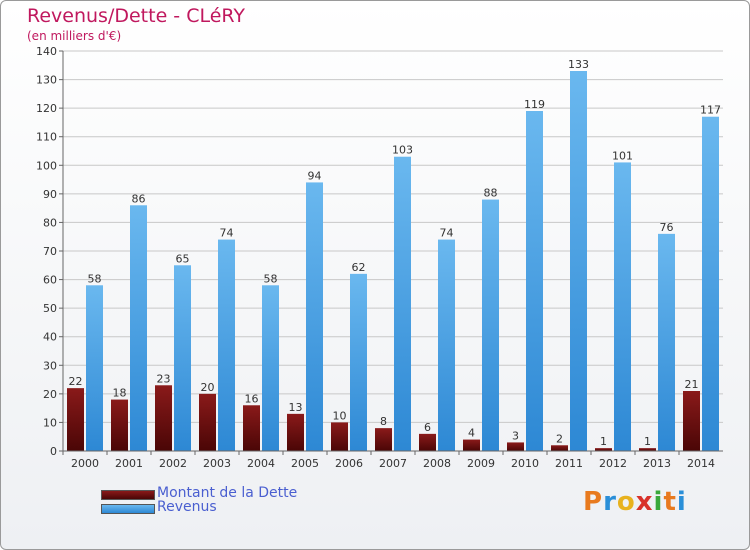 The height and width of the screenshot is (550, 750). What do you see at coordinates (261, 463) in the screenshot?
I see `x-tick-label-2004: 2004` at bounding box center [261, 463].